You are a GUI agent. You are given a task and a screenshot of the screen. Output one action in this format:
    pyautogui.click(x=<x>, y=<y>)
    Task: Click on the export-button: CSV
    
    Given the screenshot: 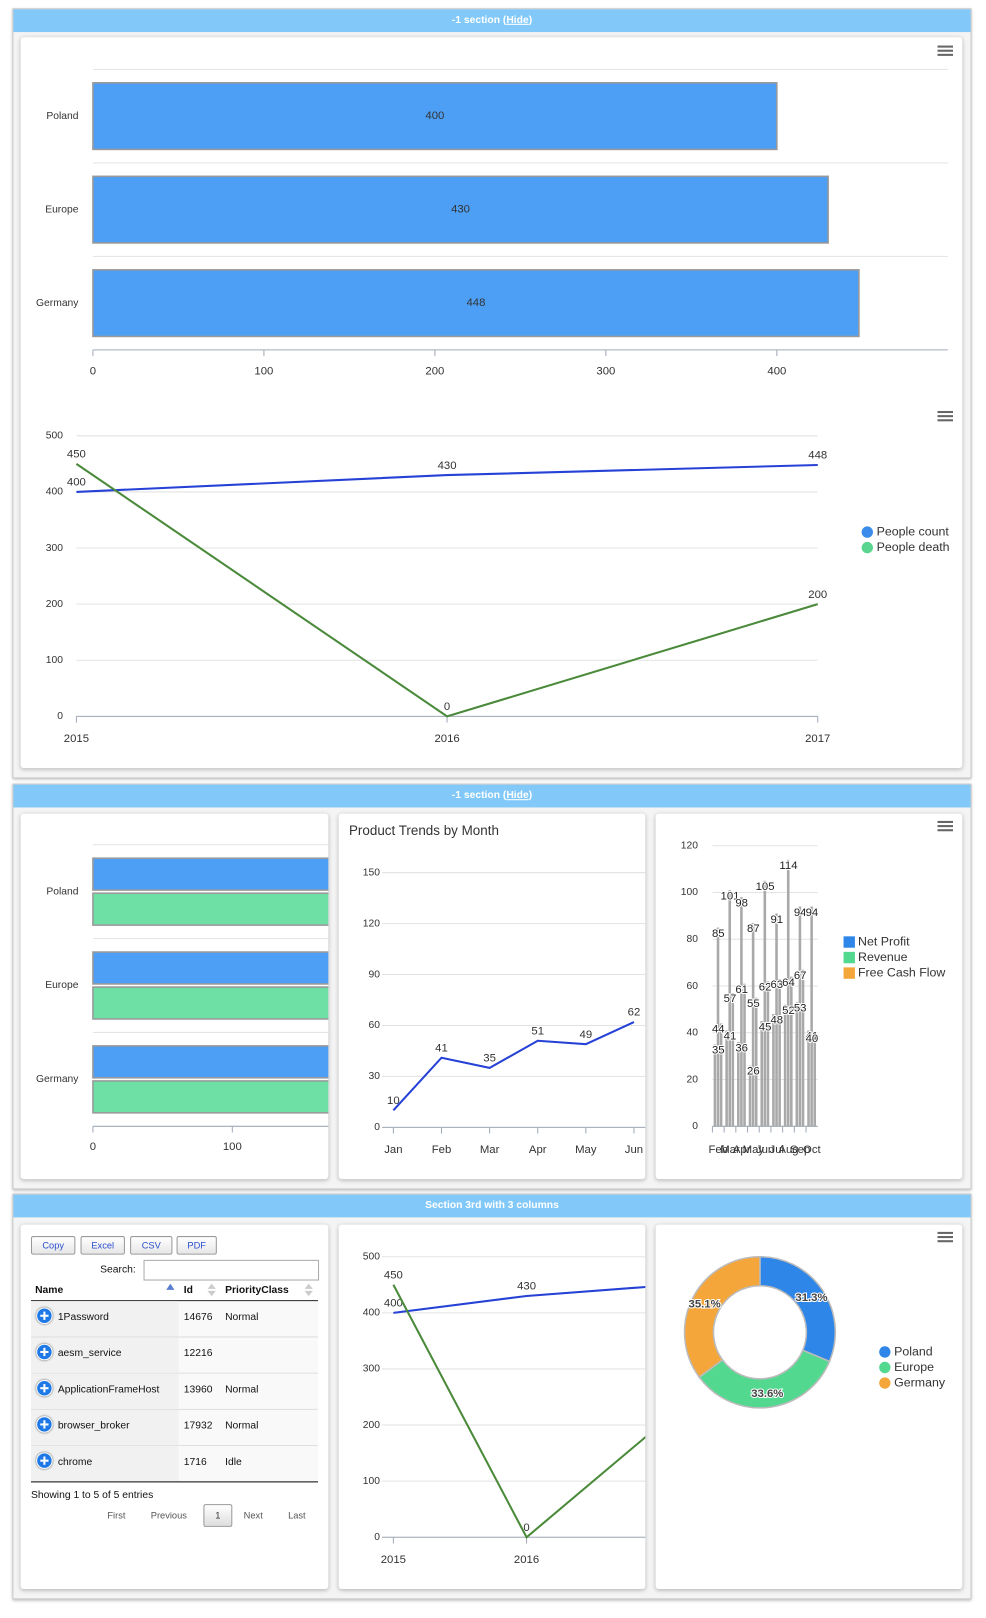 What is the action you would take?
    pyautogui.click(x=151, y=1245)
    